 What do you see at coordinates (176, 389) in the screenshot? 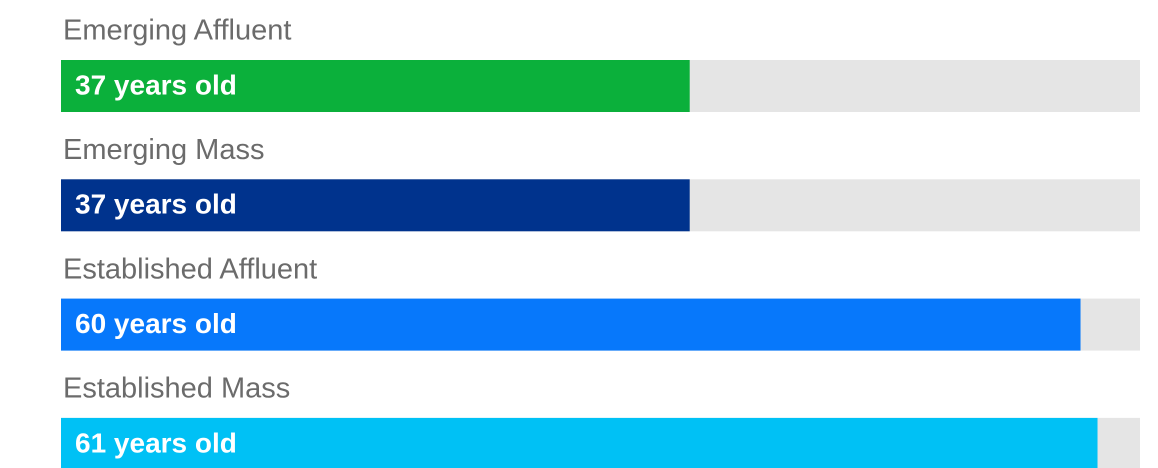
I see `category-label: Established Mass` at bounding box center [176, 389].